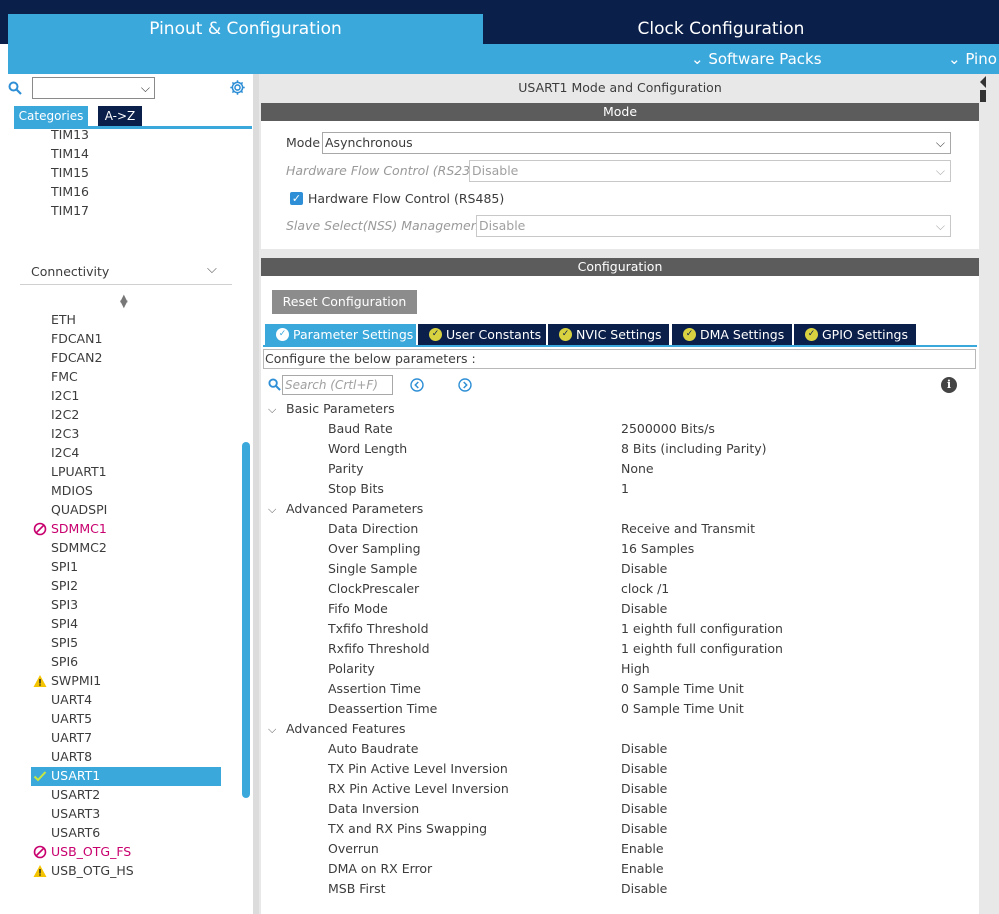 Image resolution: width=999 pixels, height=914 pixels. Describe the element at coordinates (72, 756) in the screenshot. I see `list-item: UART8` at that location.